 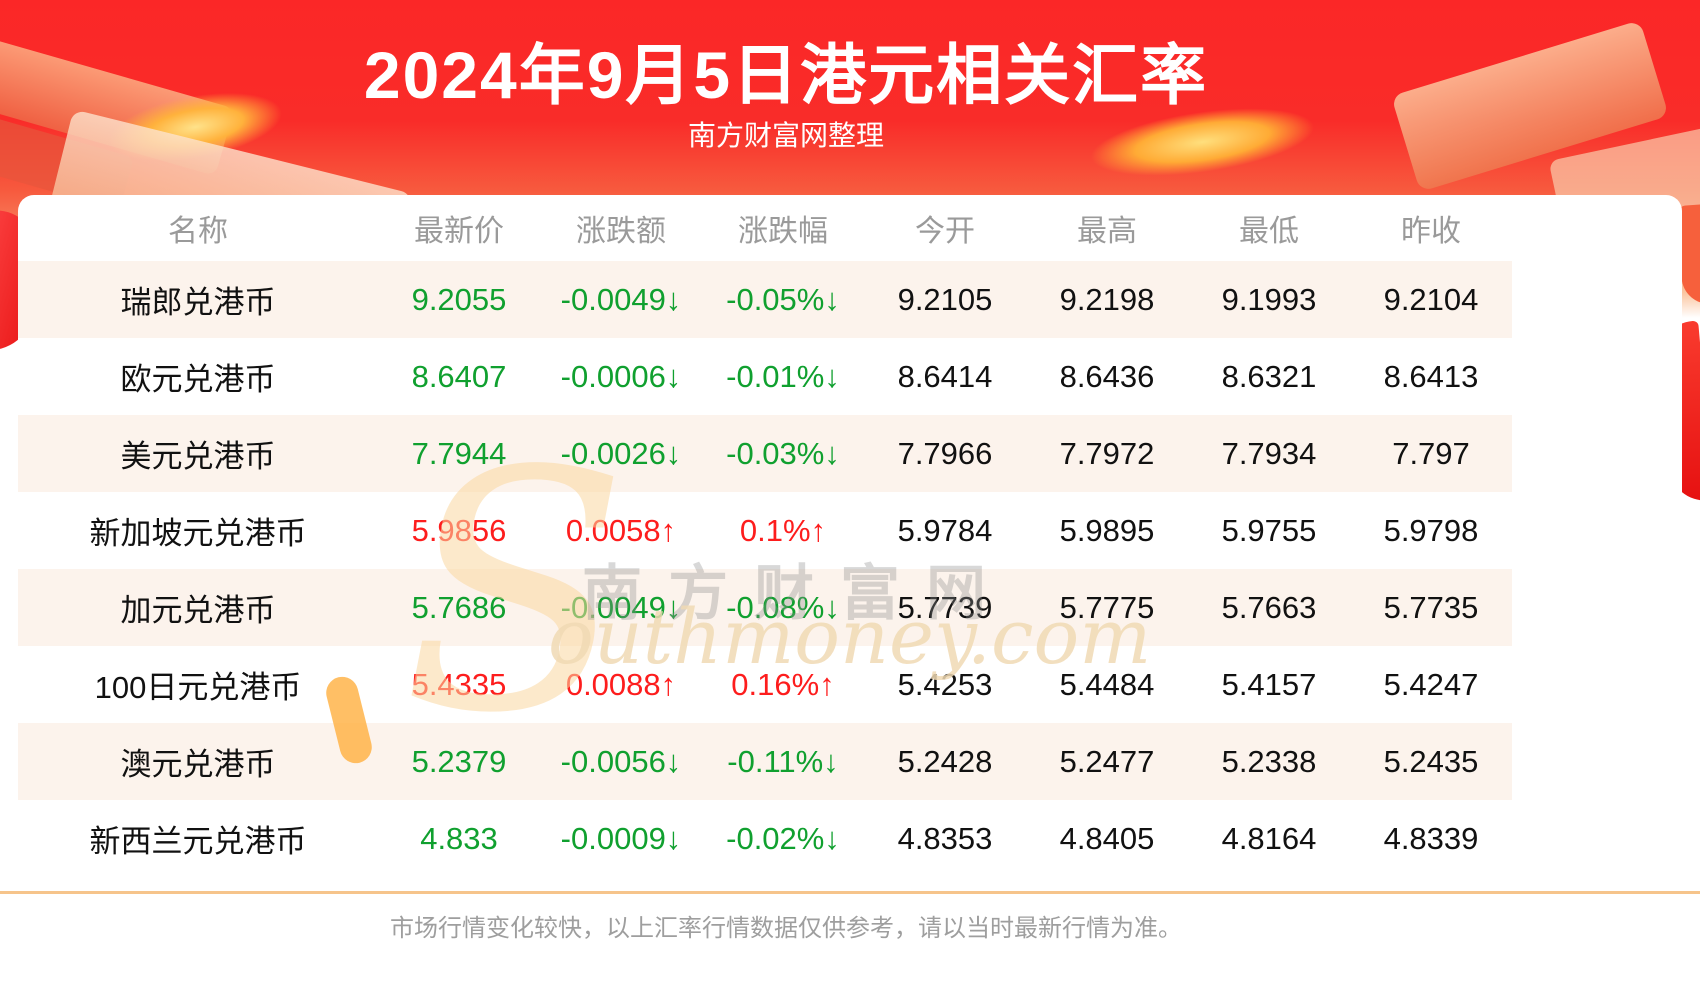 What do you see at coordinates (1269, 299) in the screenshot?
I see `cell-low: 9.1993` at bounding box center [1269, 299].